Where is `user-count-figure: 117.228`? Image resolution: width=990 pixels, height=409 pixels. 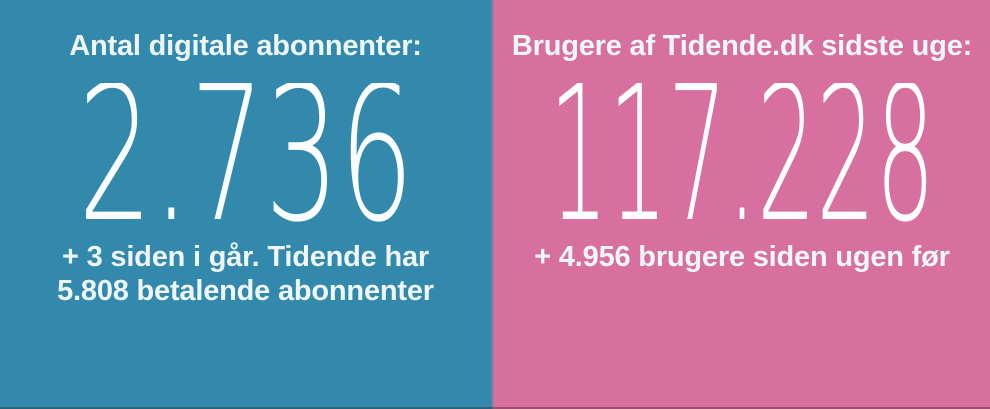
user-count-figure: 117.228 is located at coordinates (742, 153).